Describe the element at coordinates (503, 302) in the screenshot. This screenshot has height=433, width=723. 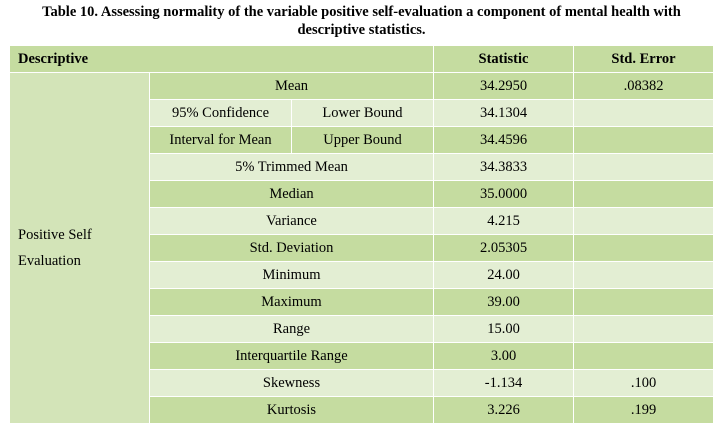
I see `stat-maximum: 39.00` at that location.